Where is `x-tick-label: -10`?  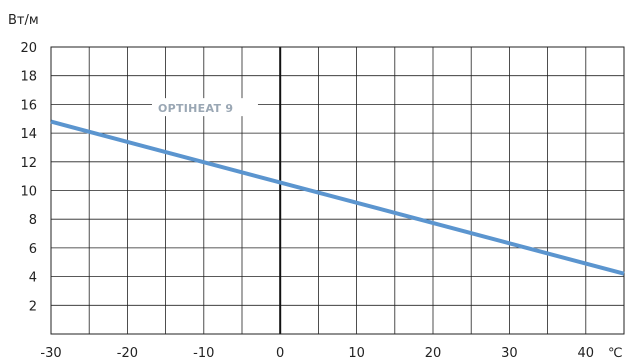 x-tick-label: -10 is located at coordinates (203, 353).